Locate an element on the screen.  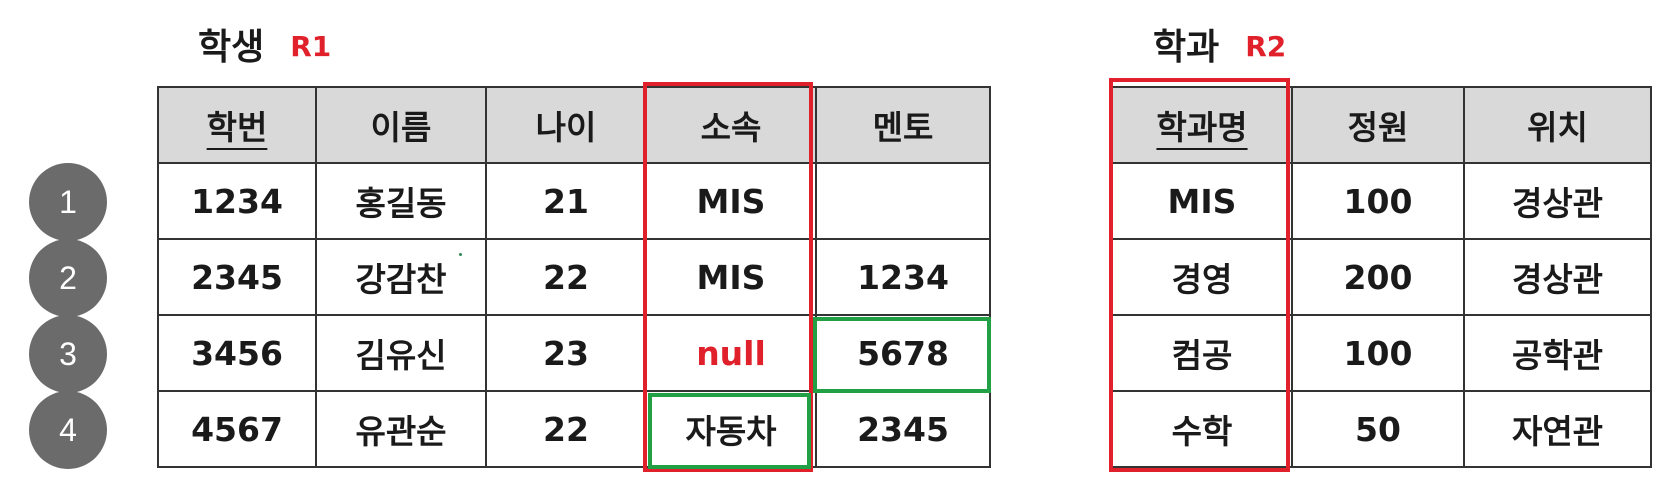
table-cell: 50 is located at coordinates (1378, 429).